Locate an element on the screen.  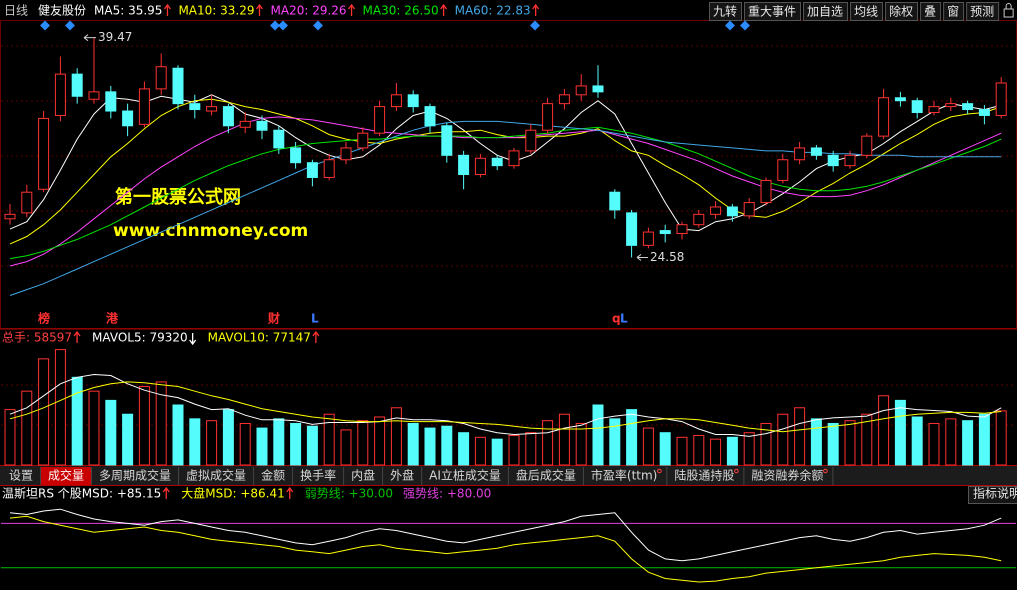
indicator-tab: 多周期成交量 is located at coordinates (135, 475).